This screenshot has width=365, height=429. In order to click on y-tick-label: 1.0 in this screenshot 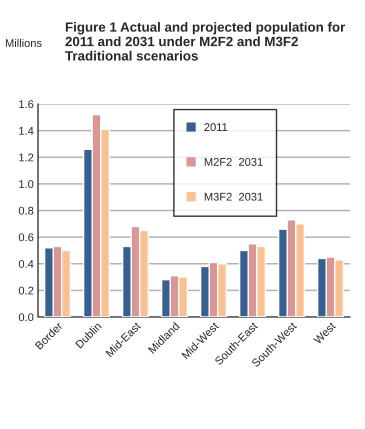, I will do `click(26, 184)`.